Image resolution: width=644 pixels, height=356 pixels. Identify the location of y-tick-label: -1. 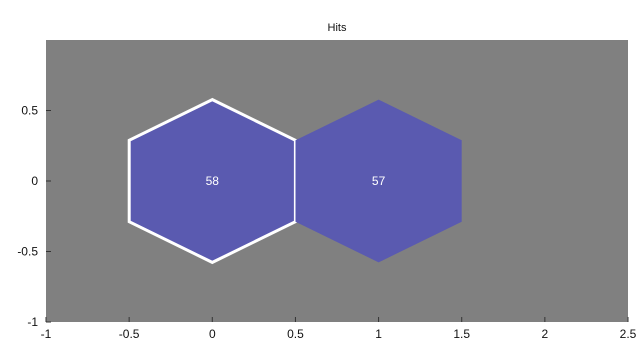
(32, 322).